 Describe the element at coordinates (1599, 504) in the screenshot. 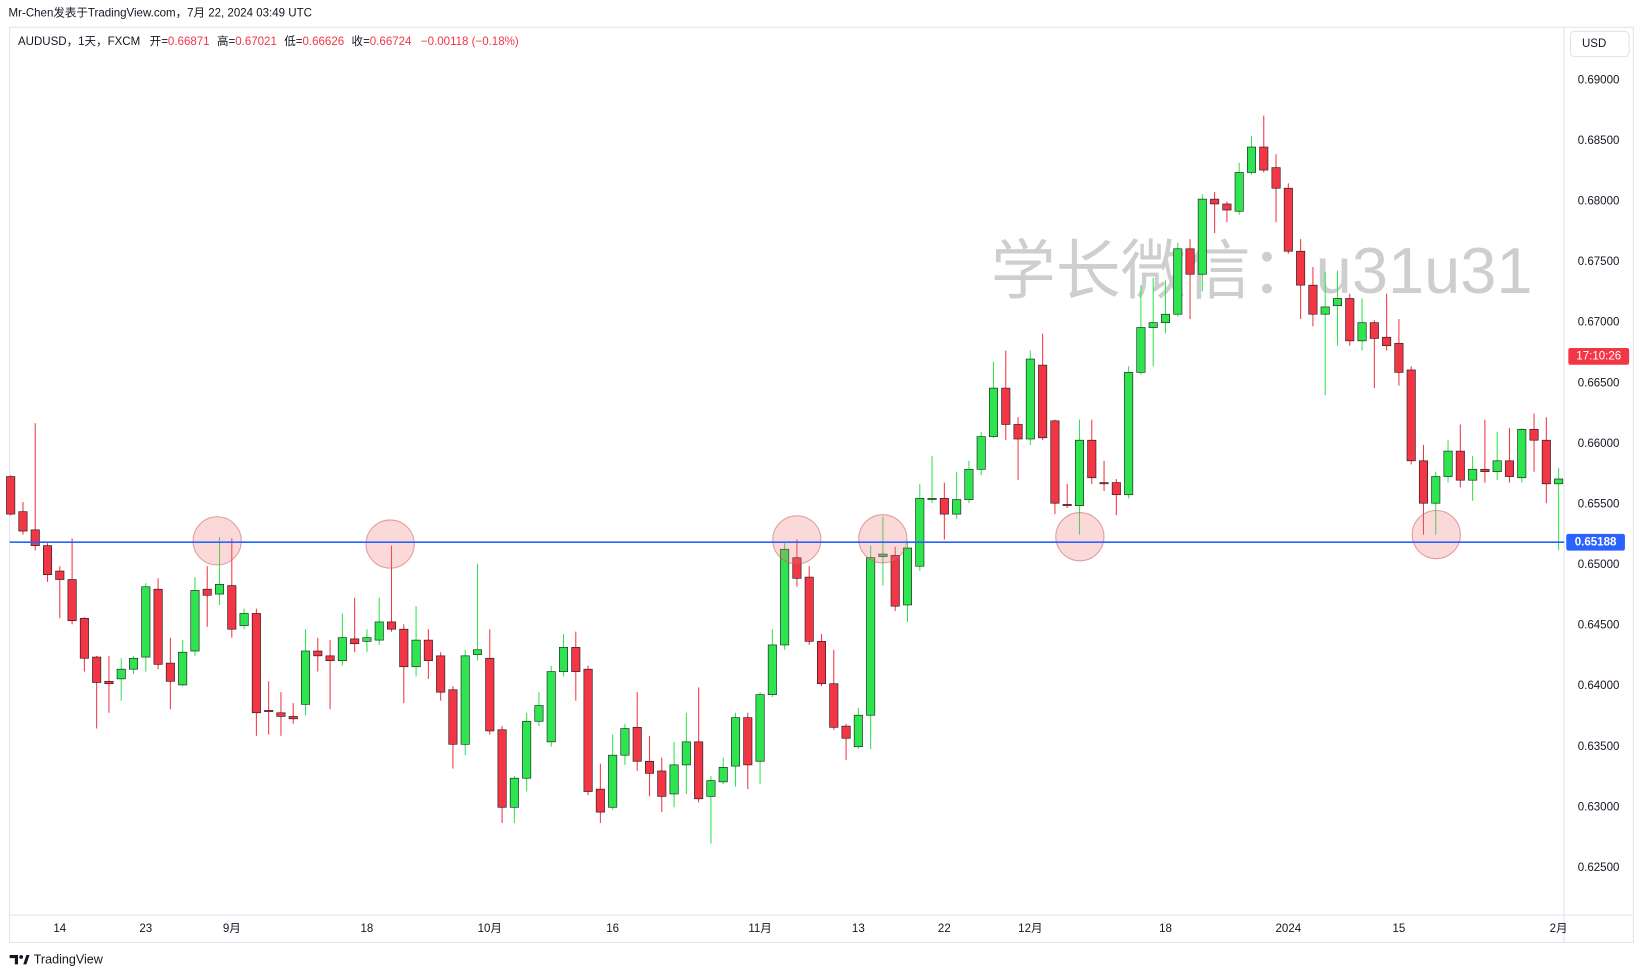

I see `y-tick-label: 0.65500` at that location.